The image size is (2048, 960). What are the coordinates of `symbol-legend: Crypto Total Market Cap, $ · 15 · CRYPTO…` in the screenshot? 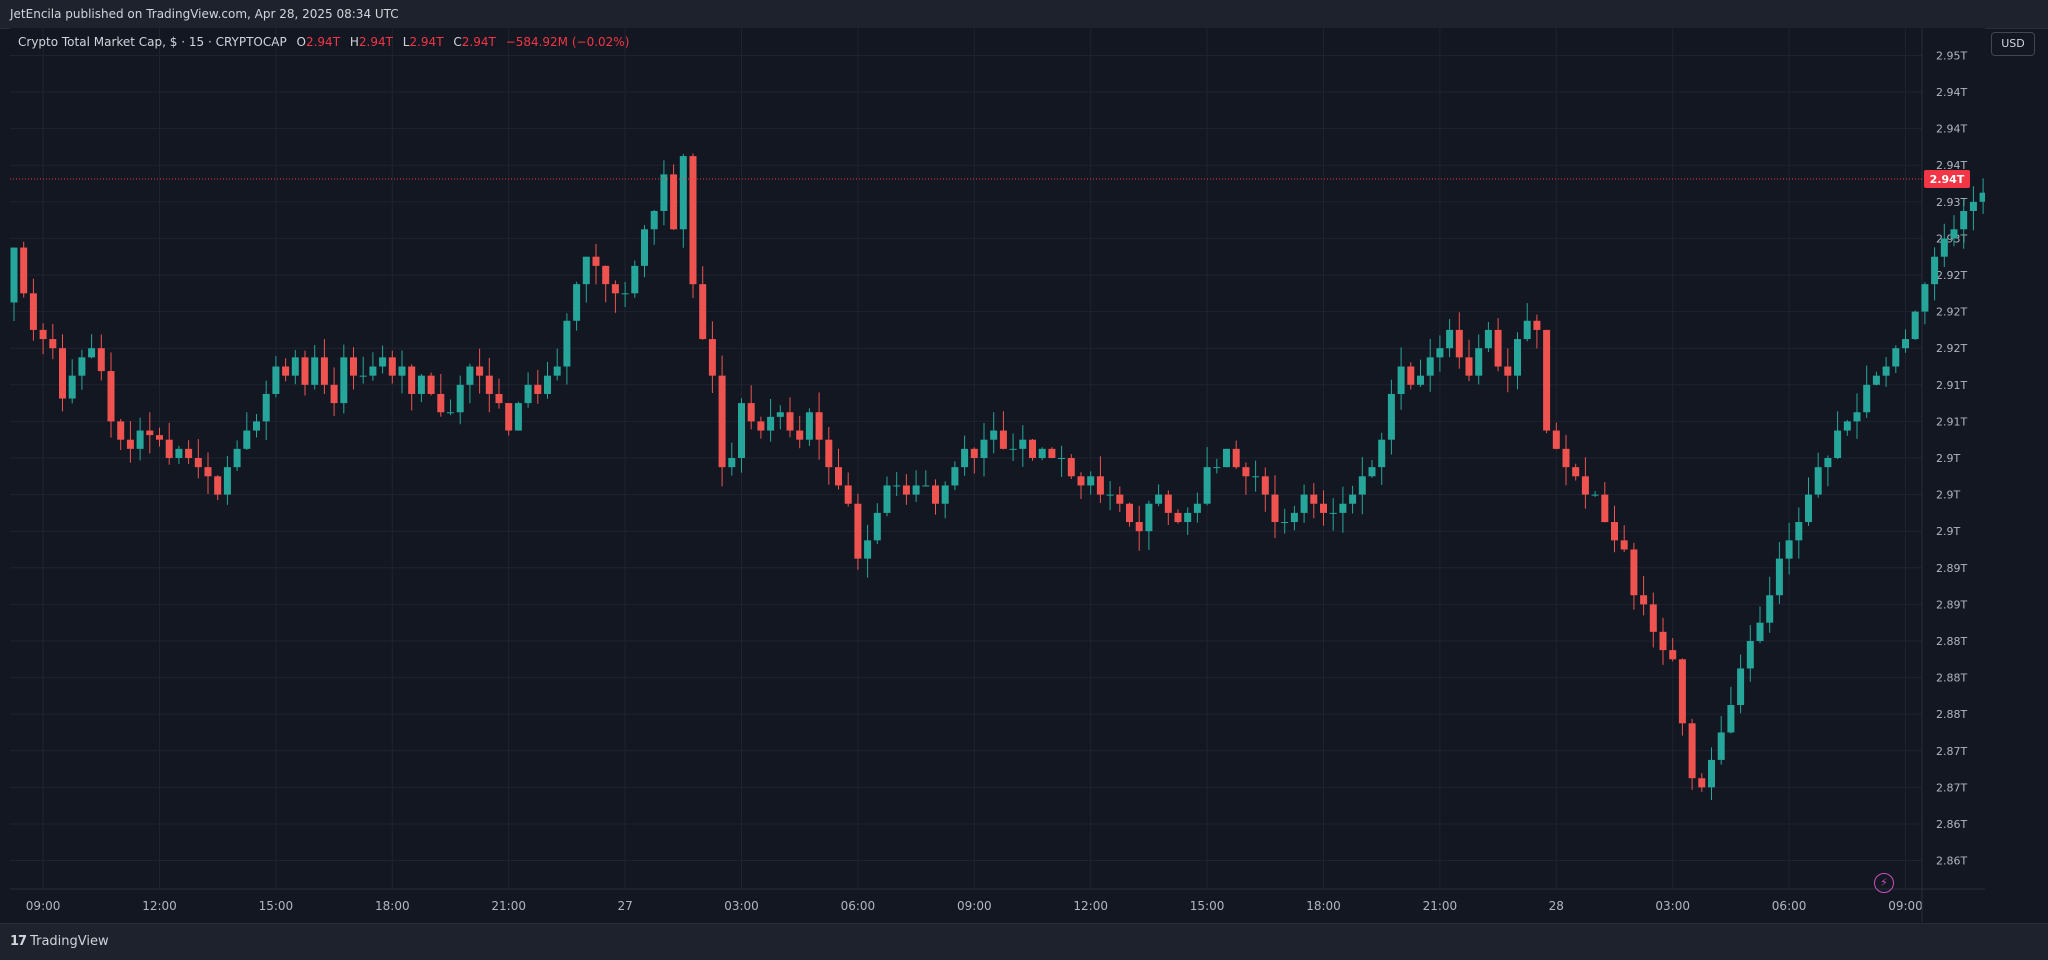 It's located at (323, 42).